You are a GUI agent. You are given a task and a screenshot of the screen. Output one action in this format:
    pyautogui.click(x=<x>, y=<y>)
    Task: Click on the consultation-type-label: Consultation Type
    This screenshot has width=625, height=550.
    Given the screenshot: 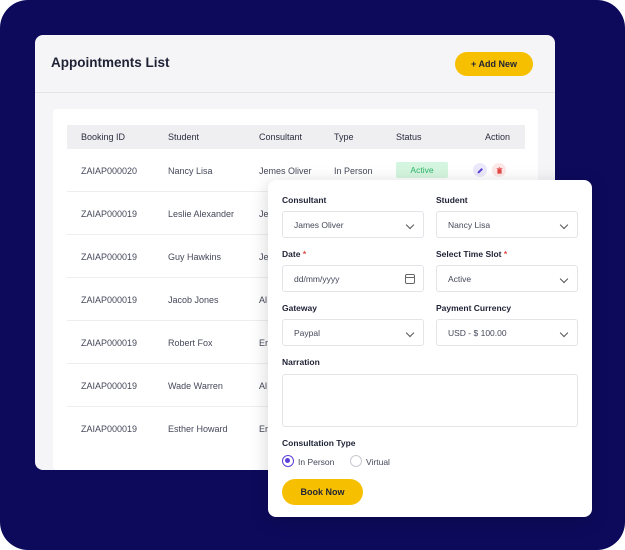 What is the action you would take?
    pyautogui.click(x=319, y=443)
    